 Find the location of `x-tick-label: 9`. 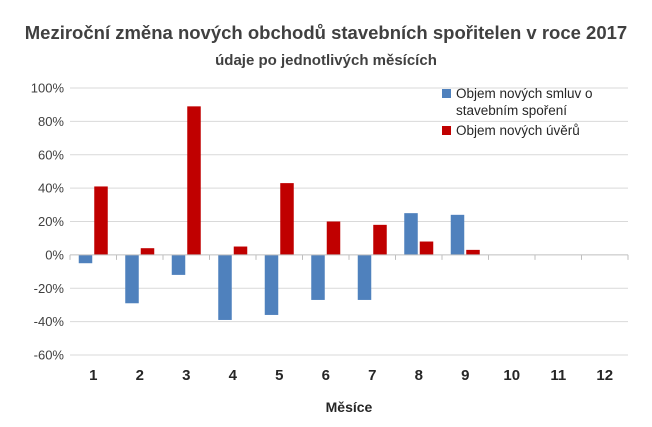

x-tick-label: 9 is located at coordinates (465, 375).